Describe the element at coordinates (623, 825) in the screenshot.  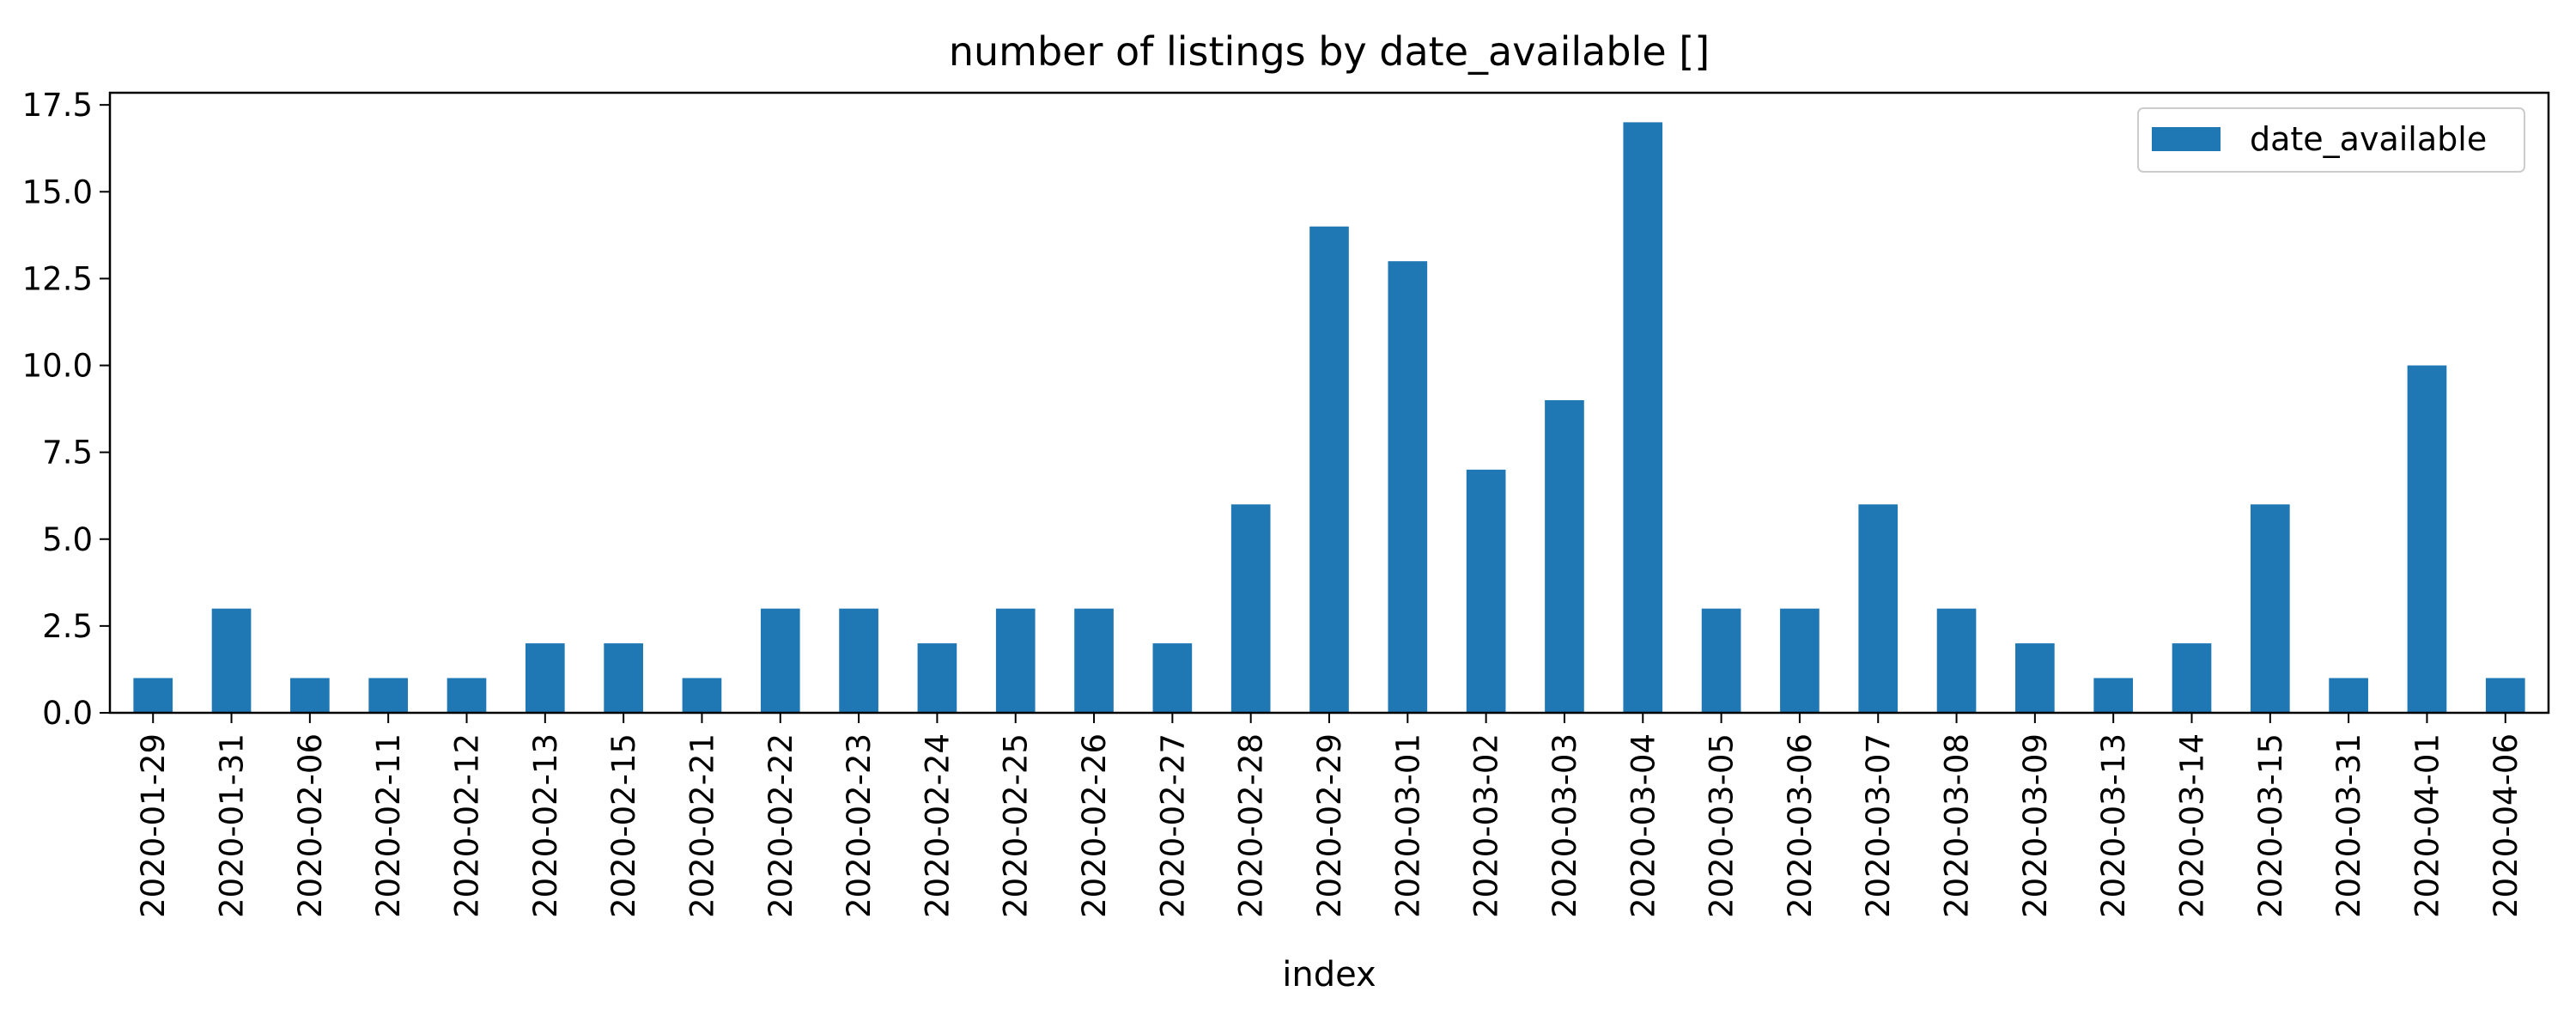
I see `x-tick-label: 2020-02-15` at that location.